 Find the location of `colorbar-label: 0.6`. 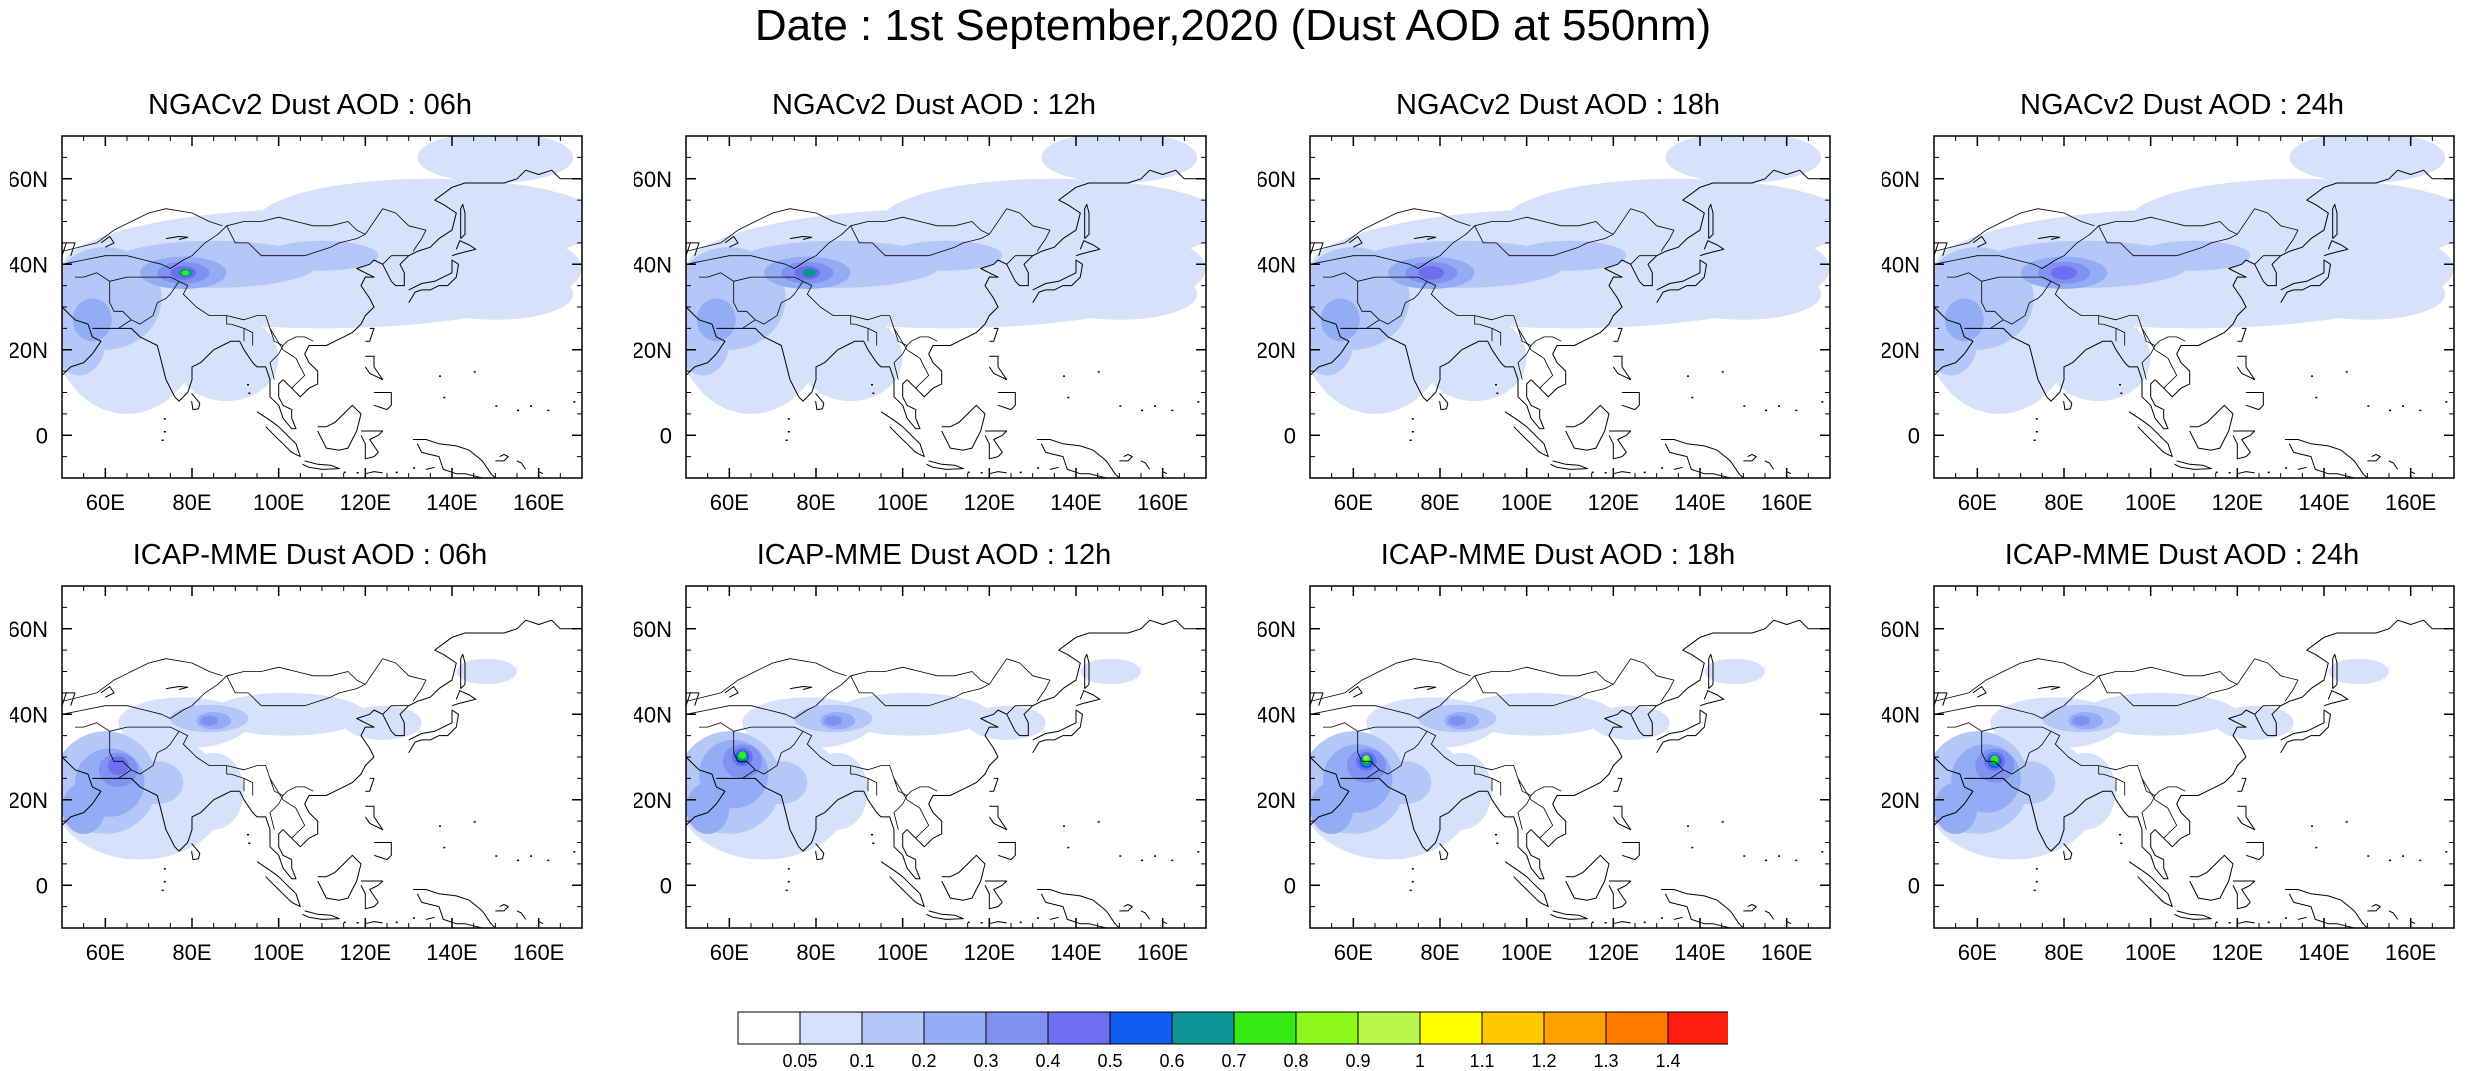

colorbar-label: 0.6 is located at coordinates (1171, 1061).